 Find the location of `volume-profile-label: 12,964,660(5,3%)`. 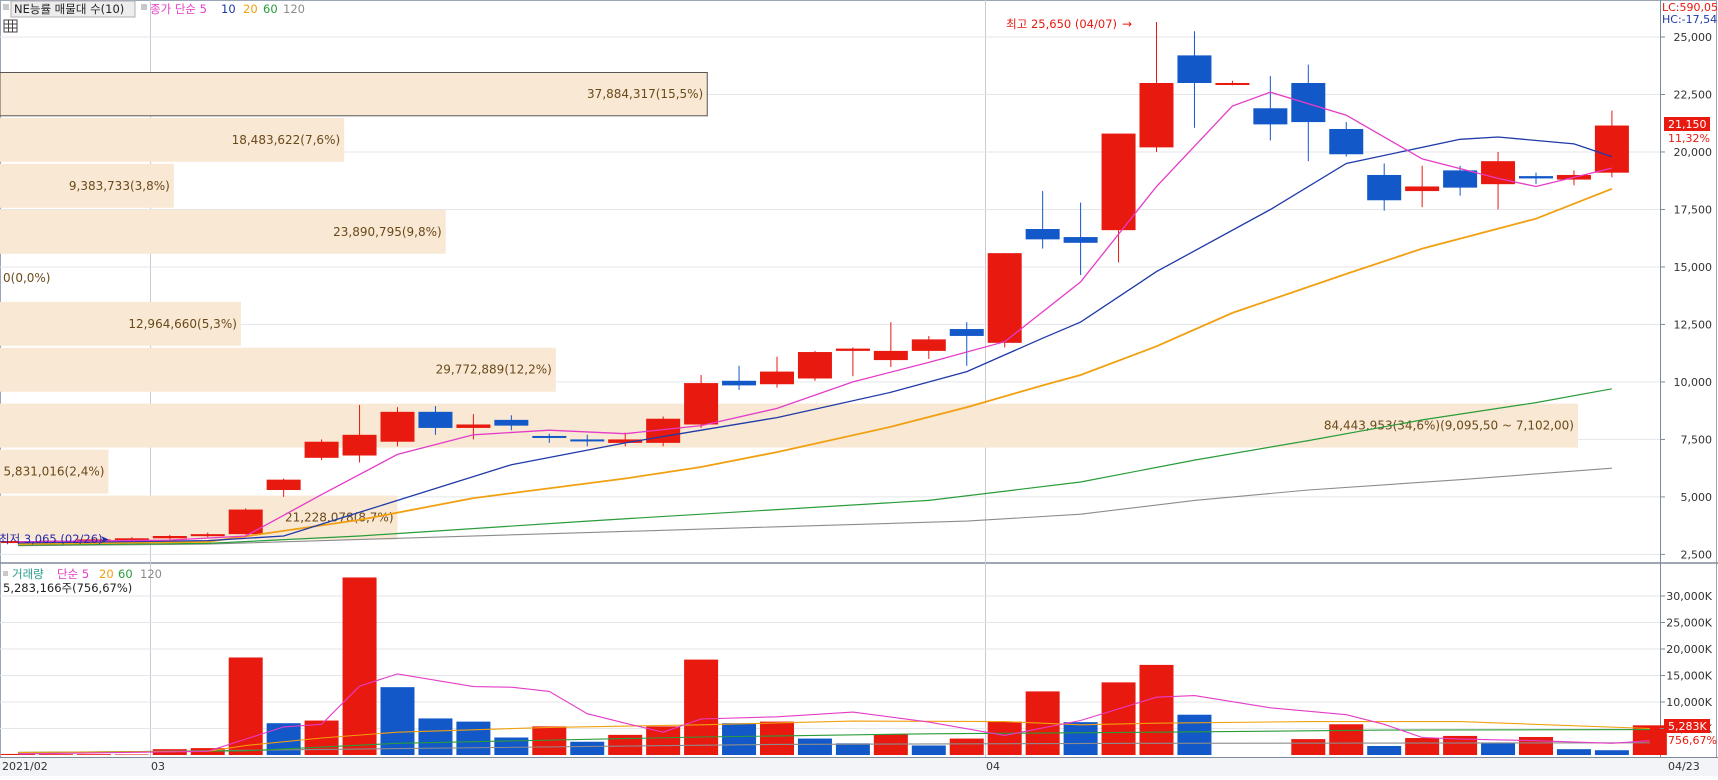

volume-profile-label: 12,964,660(5,3%) is located at coordinates (182, 324).